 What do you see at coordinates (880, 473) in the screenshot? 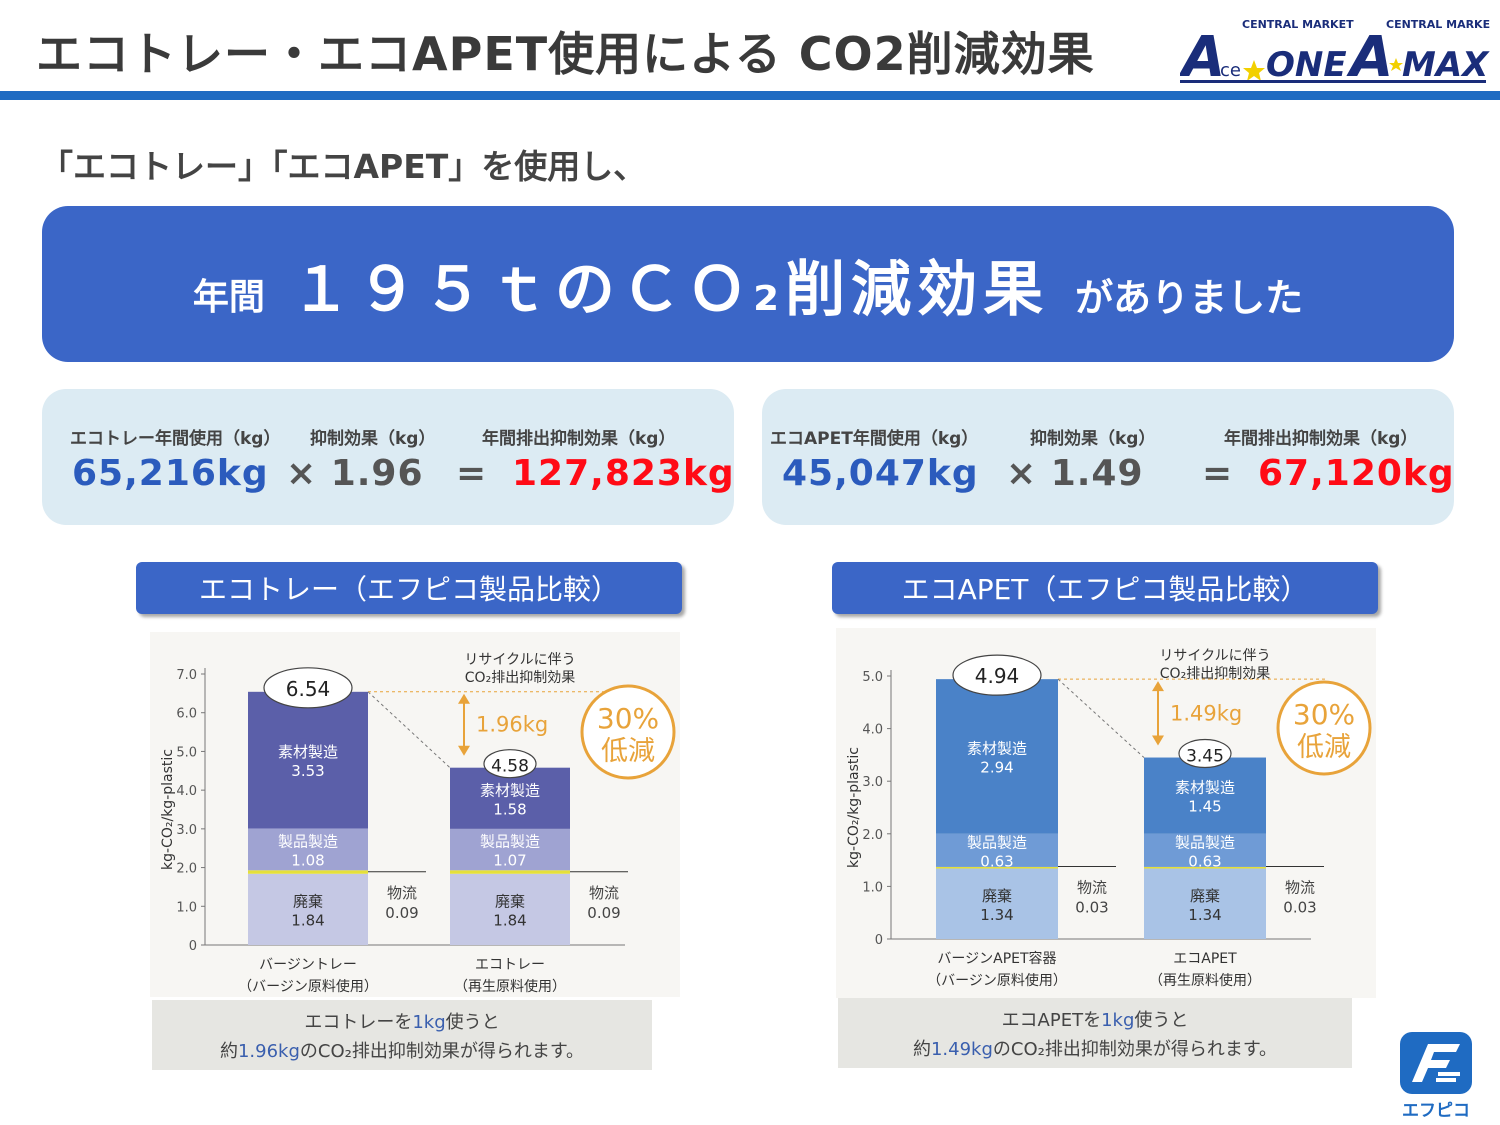
I see `calc-apet-usage: 45,047kg` at bounding box center [880, 473].